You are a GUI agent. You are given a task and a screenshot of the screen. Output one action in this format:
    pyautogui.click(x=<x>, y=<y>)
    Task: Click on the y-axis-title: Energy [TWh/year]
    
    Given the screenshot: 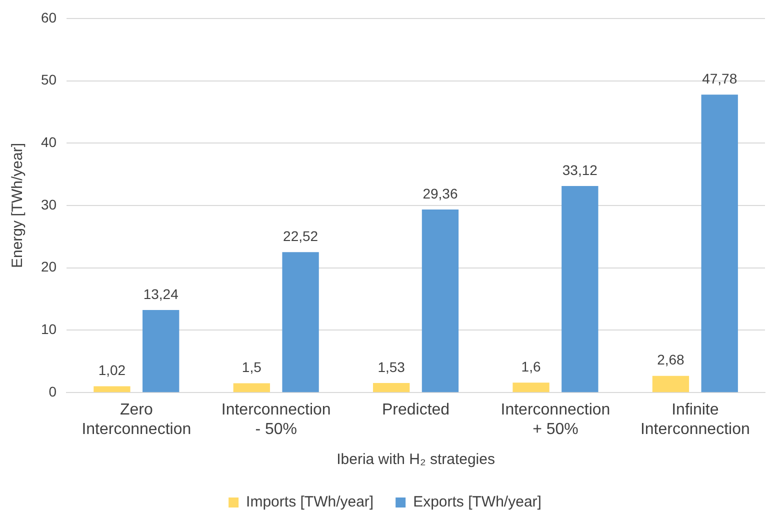 What is the action you would take?
    pyautogui.click(x=17, y=205)
    